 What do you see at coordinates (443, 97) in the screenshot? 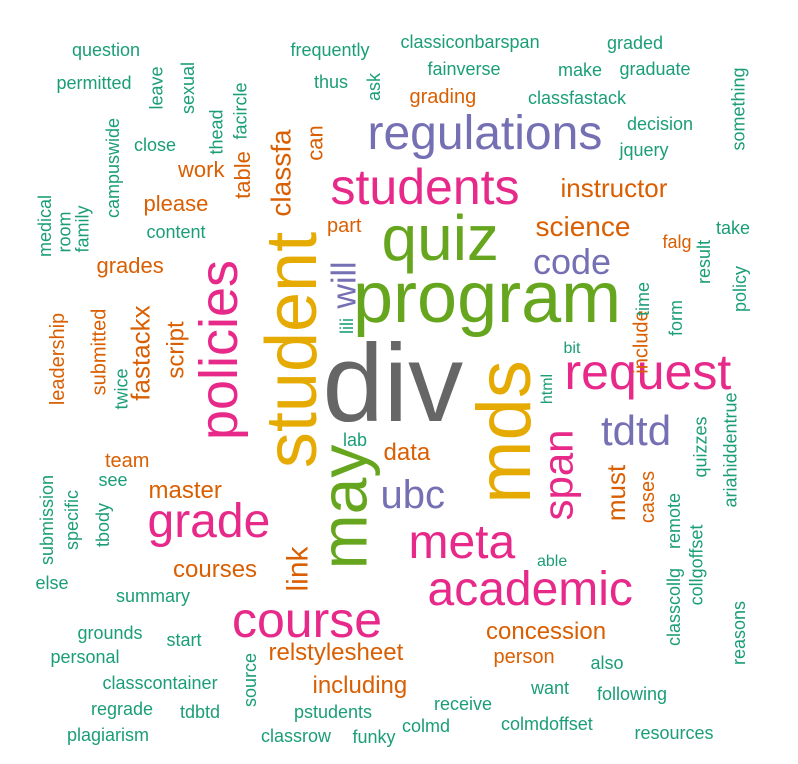
I see `word-grading: grading` at bounding box center [443, 97].